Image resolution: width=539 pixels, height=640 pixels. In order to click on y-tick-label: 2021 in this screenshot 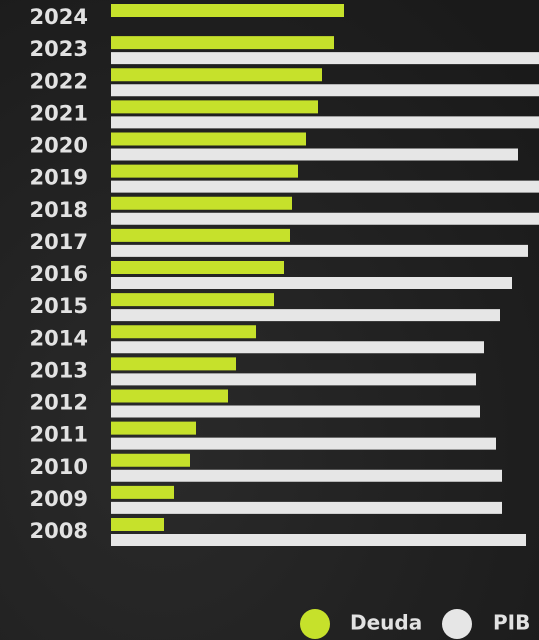, I will do `click(59, 113)`.